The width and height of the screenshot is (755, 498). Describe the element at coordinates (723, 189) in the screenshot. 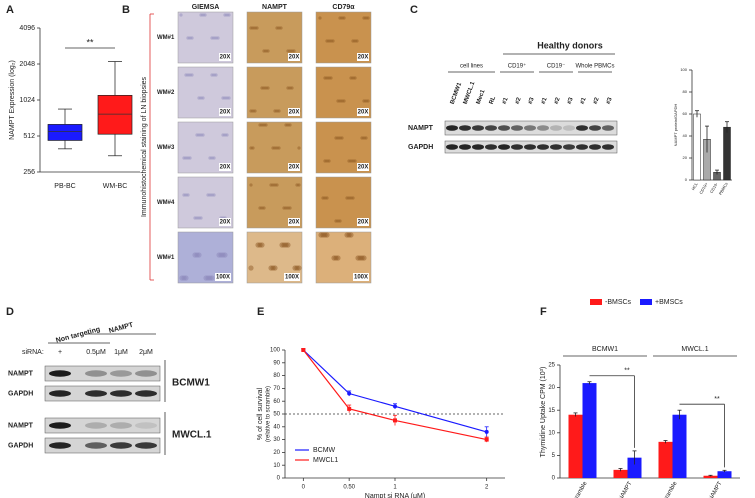

I see `x-tick-label: PBMCs` at that location.